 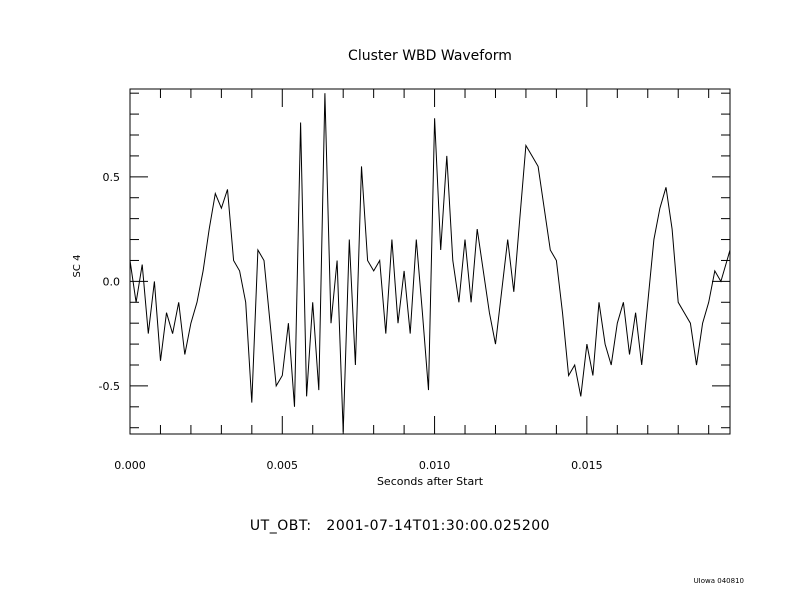 What do you see at coordinates (430, 481) in the screenshot?
I see `x-axis-label: Seconds after Start` at bounding box center [430, 481].